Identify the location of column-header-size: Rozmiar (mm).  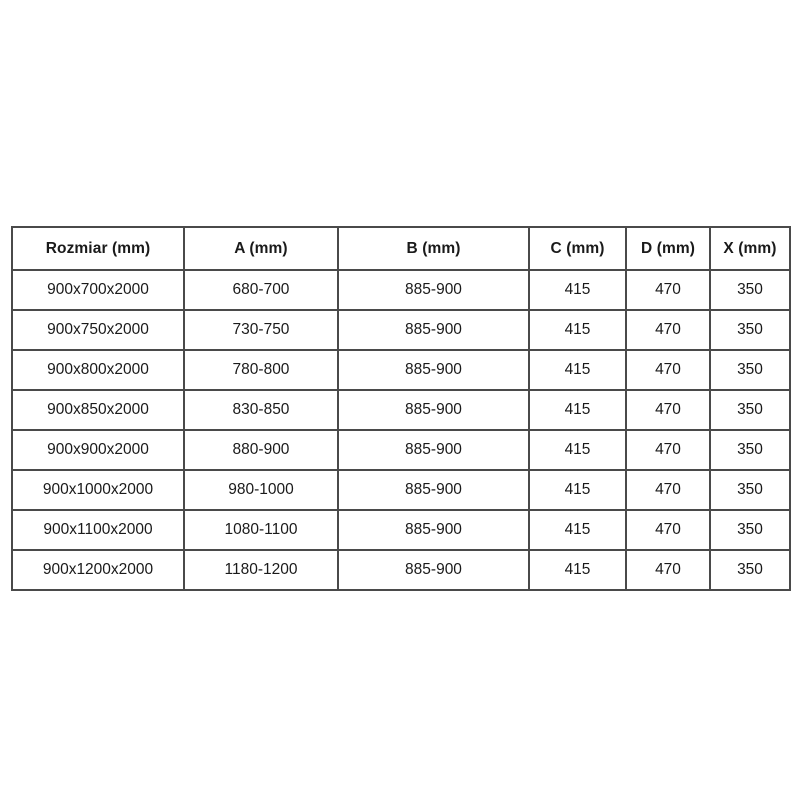
(98, 248).